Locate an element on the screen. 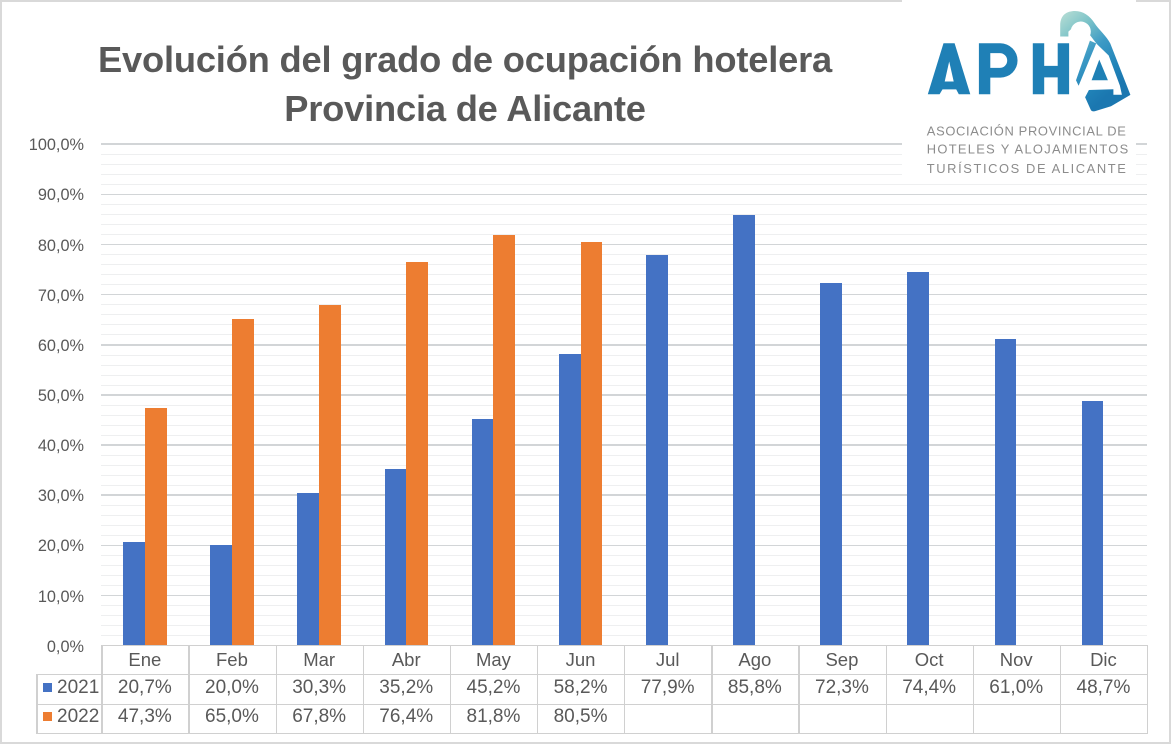  svg-text: TURÍSTICOS DE ALICANTE is located at coordinates (1027, 168).